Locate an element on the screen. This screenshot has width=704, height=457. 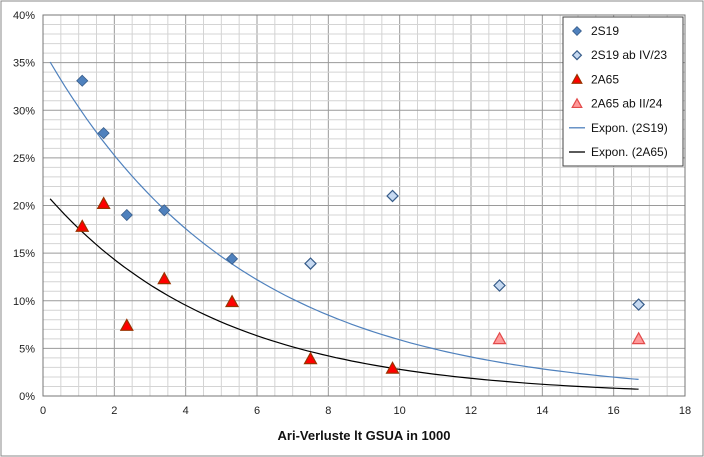
x-tick-label: 12 is located at coordinates (471, 411).